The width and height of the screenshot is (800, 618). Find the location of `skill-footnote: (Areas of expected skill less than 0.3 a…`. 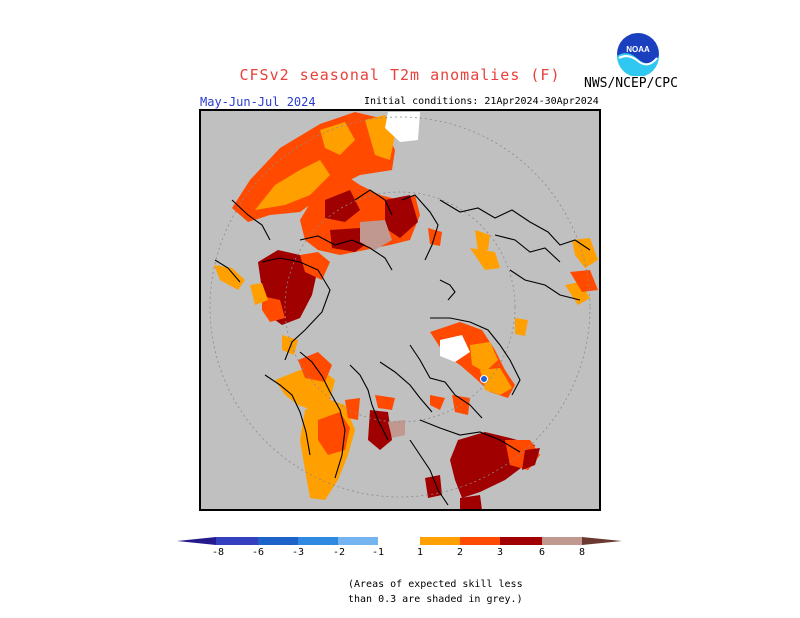

skill-footnote: (Areas of expected skill less than 0.3 a… is located at coordinates (435, 592).